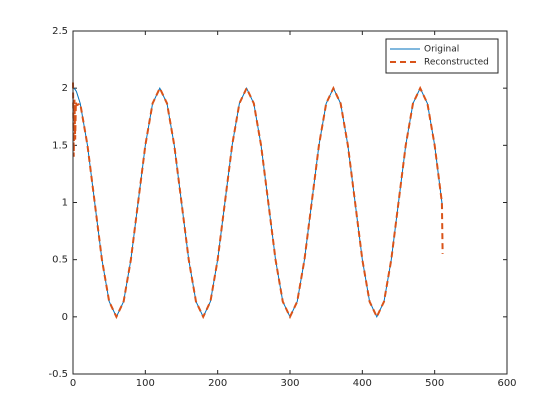 The height and width of the screenshot is (420, 560). Describe the element at coordinates (434, 383) in the screenshot. I see `x-tick-label: 500` at that location.